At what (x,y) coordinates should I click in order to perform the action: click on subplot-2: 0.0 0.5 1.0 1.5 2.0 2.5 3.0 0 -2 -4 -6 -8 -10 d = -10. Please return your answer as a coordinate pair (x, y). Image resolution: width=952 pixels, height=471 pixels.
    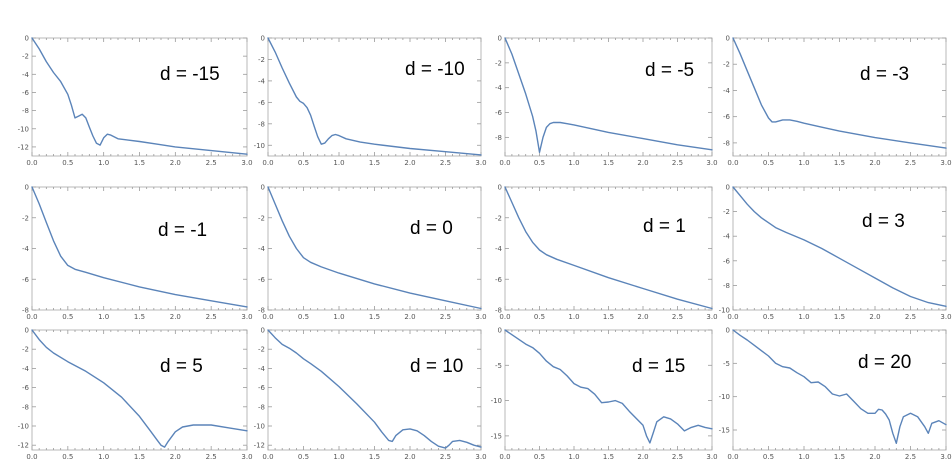
    Looking at the image, I should click on (370, 101).